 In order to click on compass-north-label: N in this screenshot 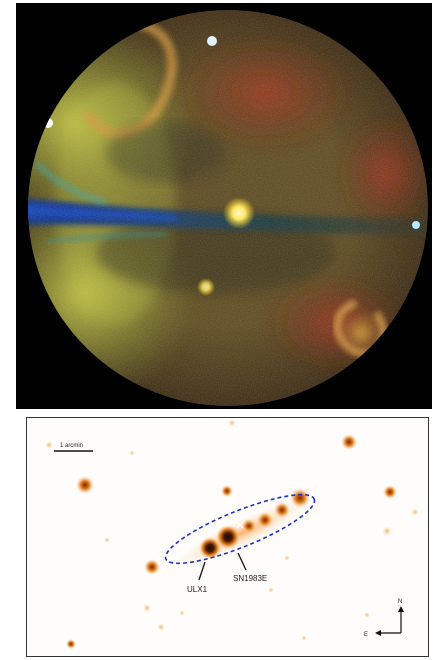, I will do `click(400, 602)`.